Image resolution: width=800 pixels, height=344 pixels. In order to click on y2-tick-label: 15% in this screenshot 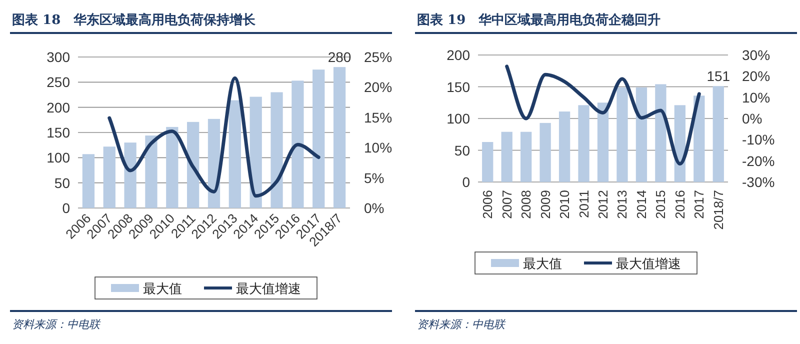, I will do `click(378, 117)`.